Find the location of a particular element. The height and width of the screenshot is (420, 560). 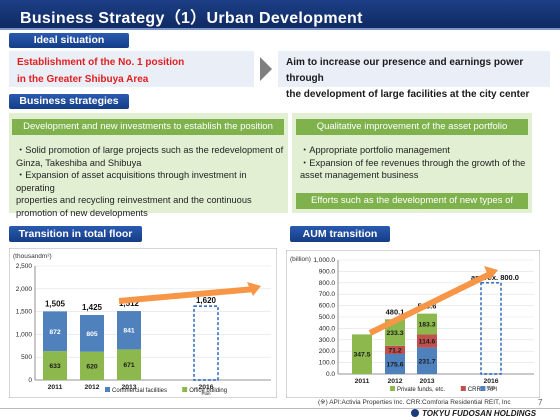

segment-label: 633 is located at coordinates (55, 366).